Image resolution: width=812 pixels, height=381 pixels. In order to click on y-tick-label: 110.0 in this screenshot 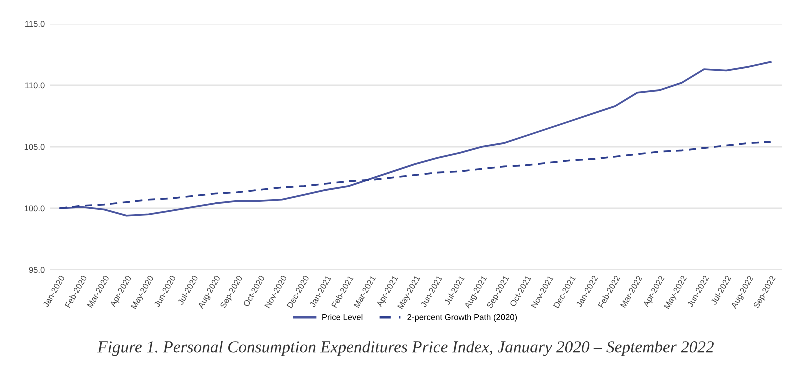, I will do `click(35, 85)`.